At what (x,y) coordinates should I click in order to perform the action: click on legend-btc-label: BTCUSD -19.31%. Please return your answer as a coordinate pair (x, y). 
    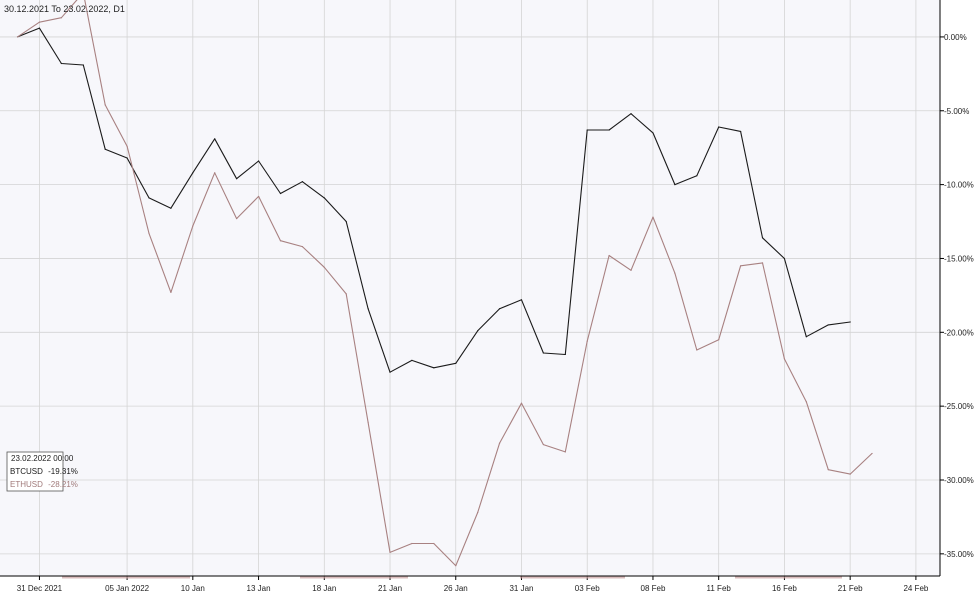
    Looking at the image, I should click on (44, 471).